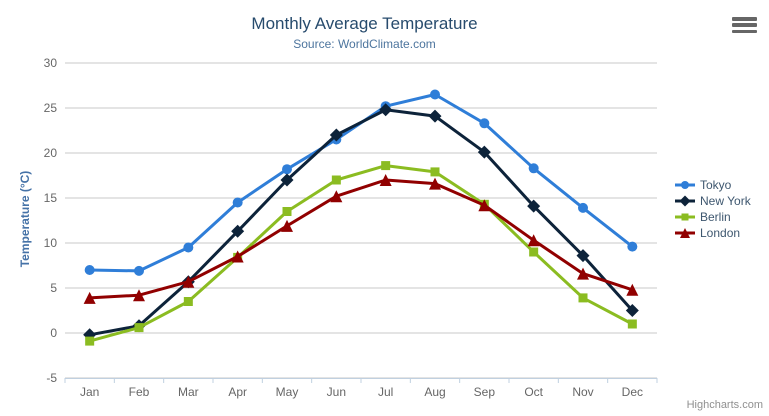 The width and height of the screenshot is (769, 416). I want to click on legend-marker-square-icon, so click(685, 217).